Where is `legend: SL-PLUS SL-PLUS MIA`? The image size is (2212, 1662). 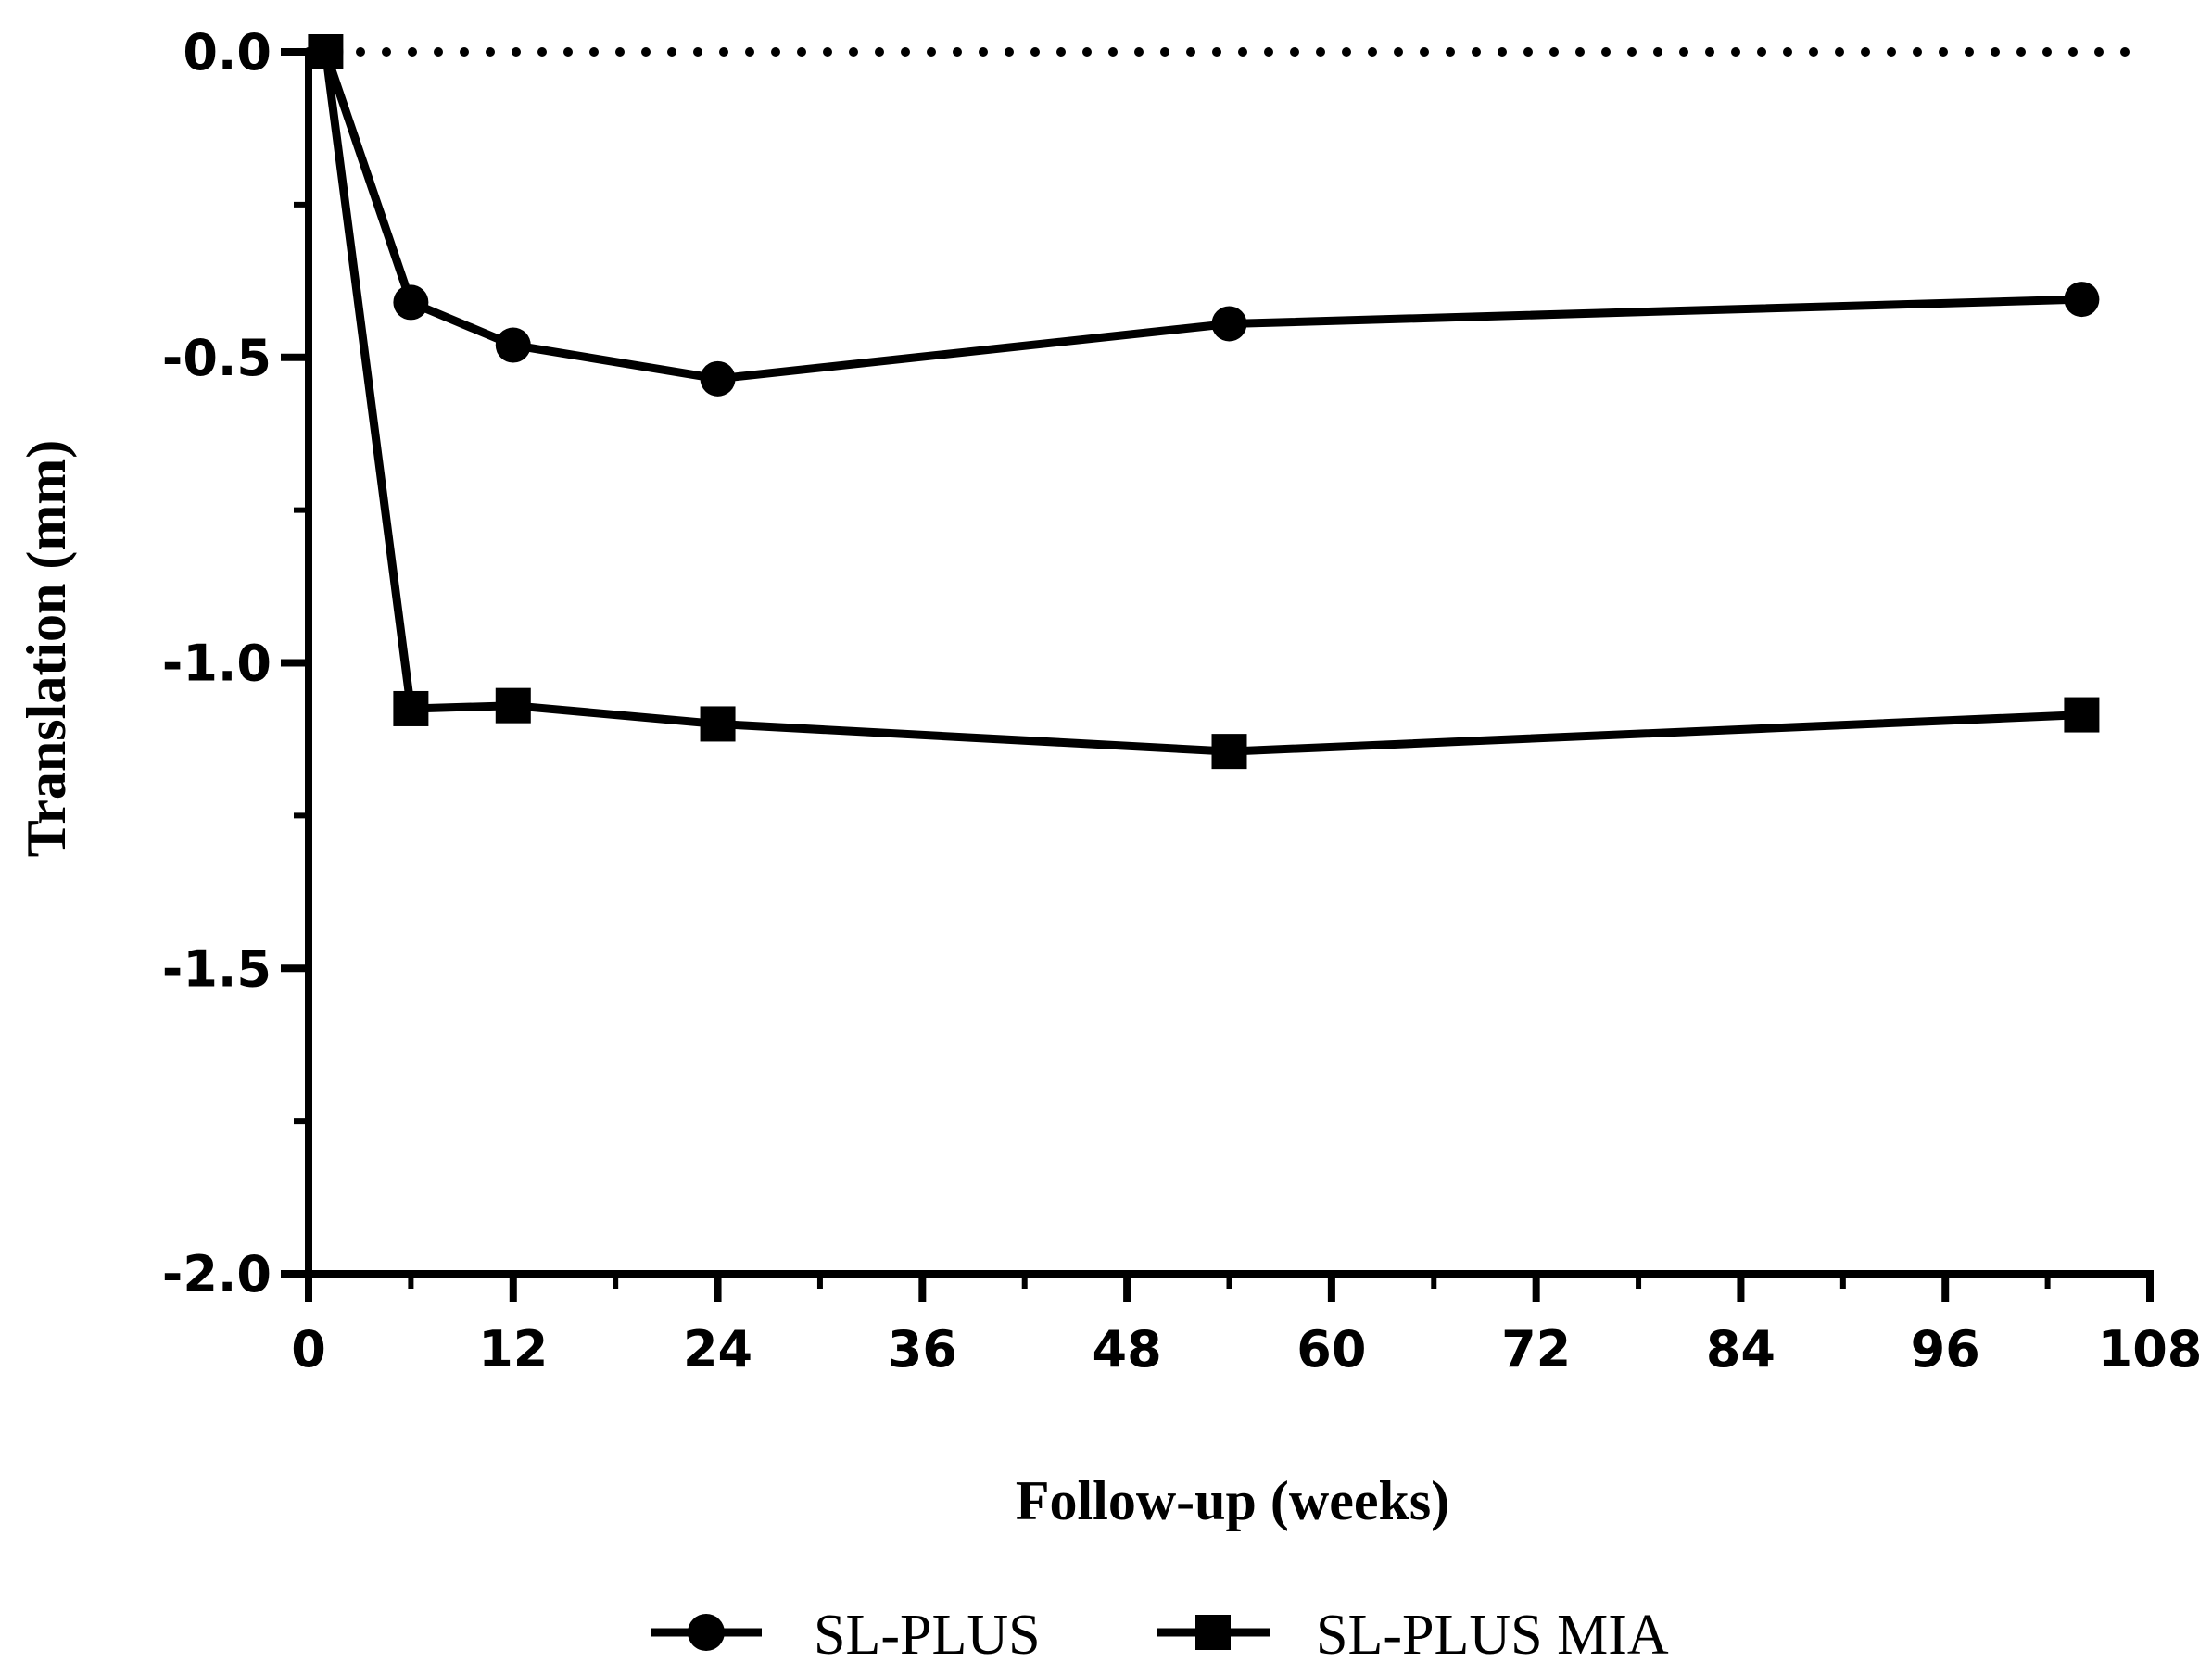 legend: SL-PLUS SL-PLUS MIA is located at coordinates (1160, 1633).